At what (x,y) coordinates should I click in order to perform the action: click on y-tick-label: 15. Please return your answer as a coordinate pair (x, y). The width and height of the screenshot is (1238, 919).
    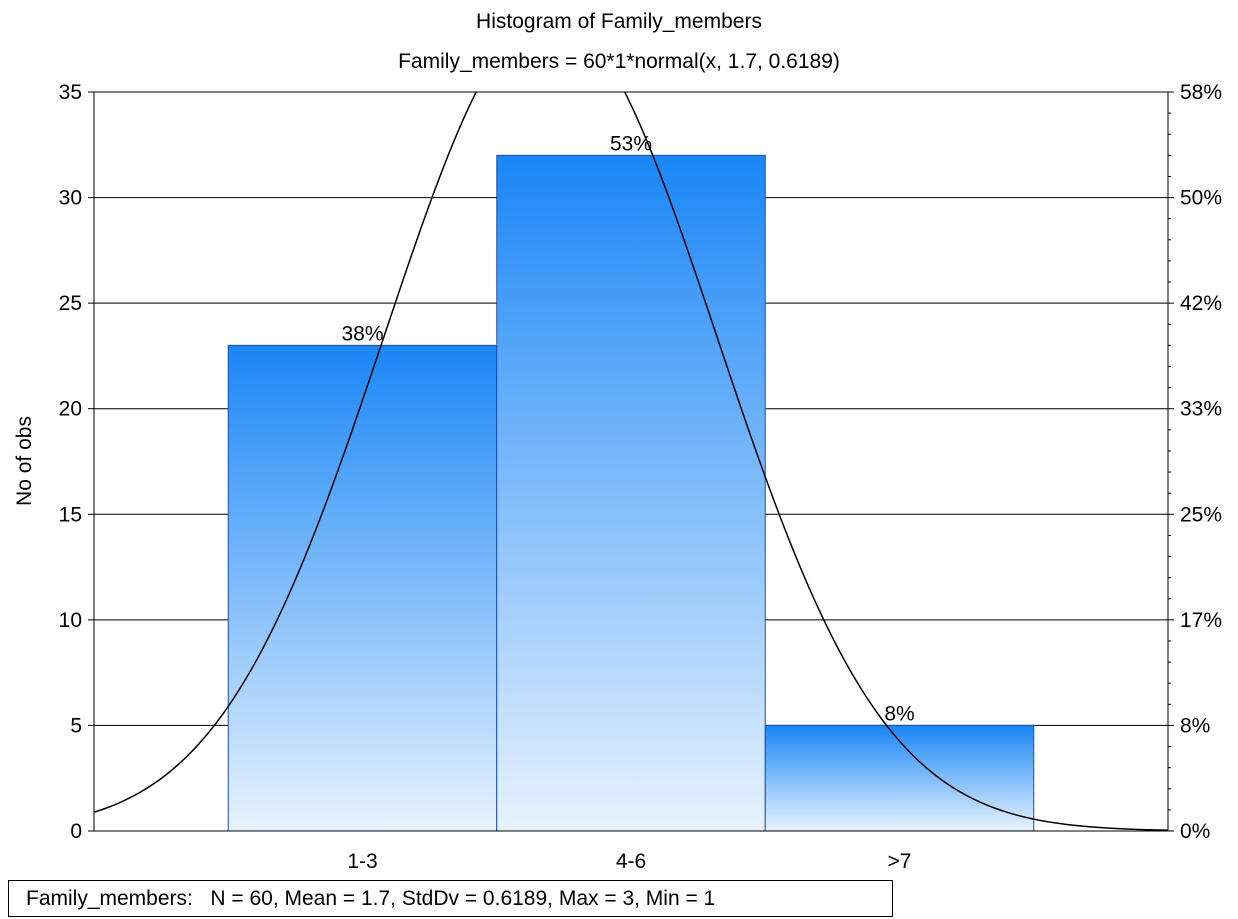
    Looking at the image, I should click on (70, 514).